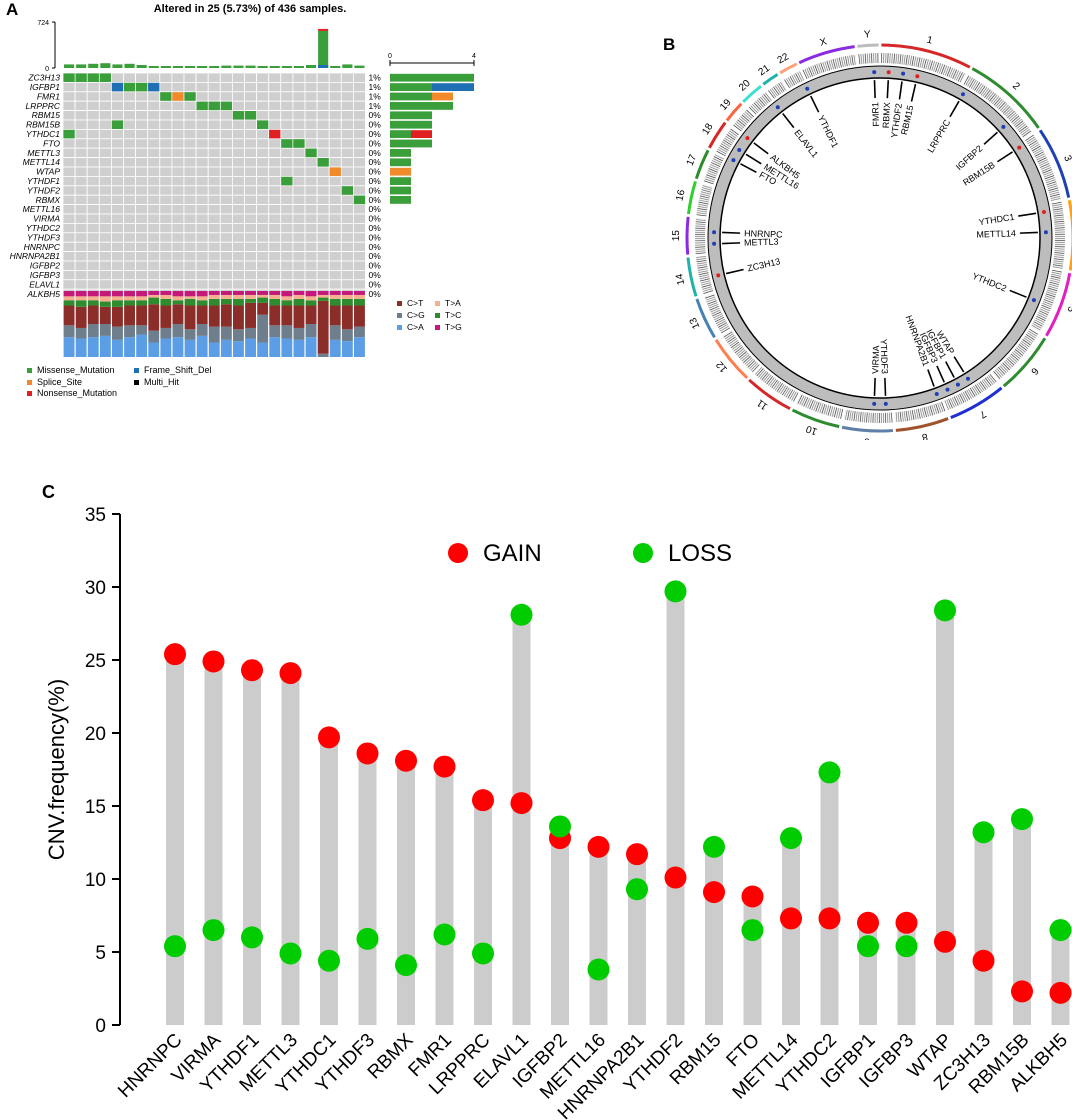  What do you see at coordinates (399, 327) in the screenshot?
I see `titv-legend-swatch` at bounding box center [399, 327].